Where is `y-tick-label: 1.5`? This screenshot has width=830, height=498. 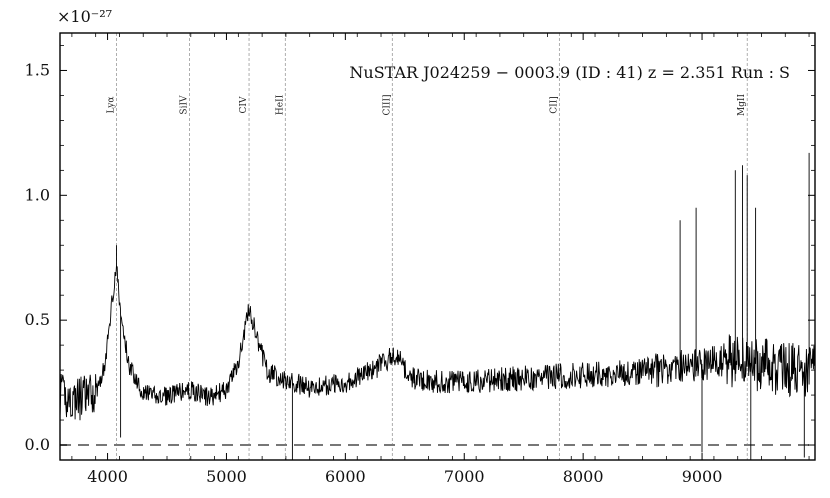 y-tick-label: 1.5 is located at coordinates (37, 69).